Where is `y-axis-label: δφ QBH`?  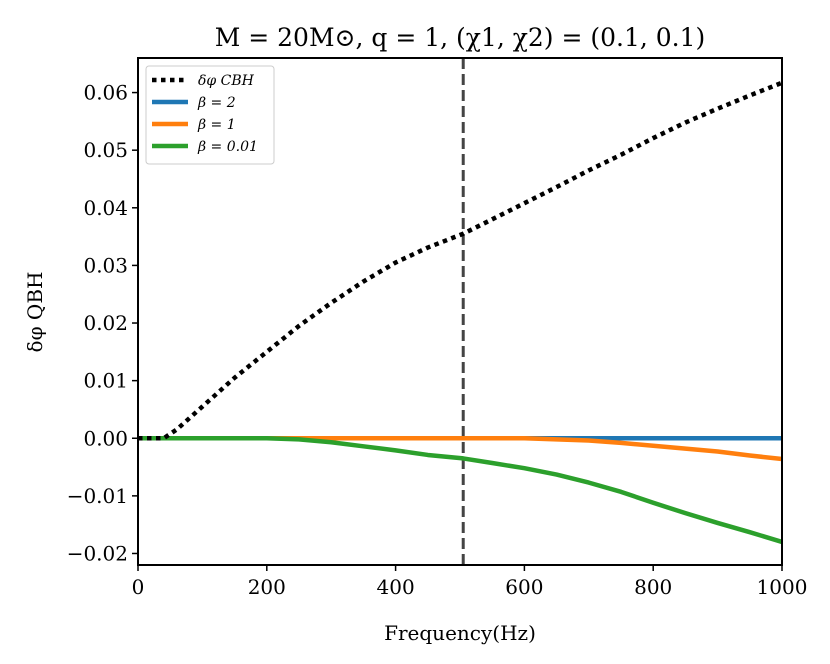 y-axis-label: δφ QBH is located at coordinates (35, 312).